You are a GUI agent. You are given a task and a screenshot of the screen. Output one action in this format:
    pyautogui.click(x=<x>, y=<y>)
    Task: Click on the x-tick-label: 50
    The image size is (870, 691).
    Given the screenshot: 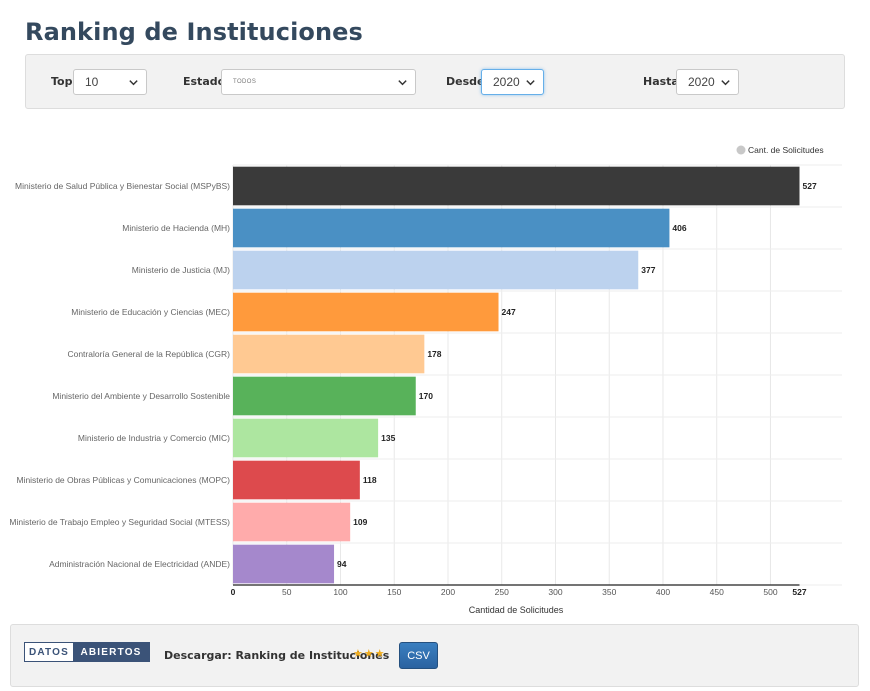 What is the action you would take?
    pyautogui.click(x=287, y=592)
    